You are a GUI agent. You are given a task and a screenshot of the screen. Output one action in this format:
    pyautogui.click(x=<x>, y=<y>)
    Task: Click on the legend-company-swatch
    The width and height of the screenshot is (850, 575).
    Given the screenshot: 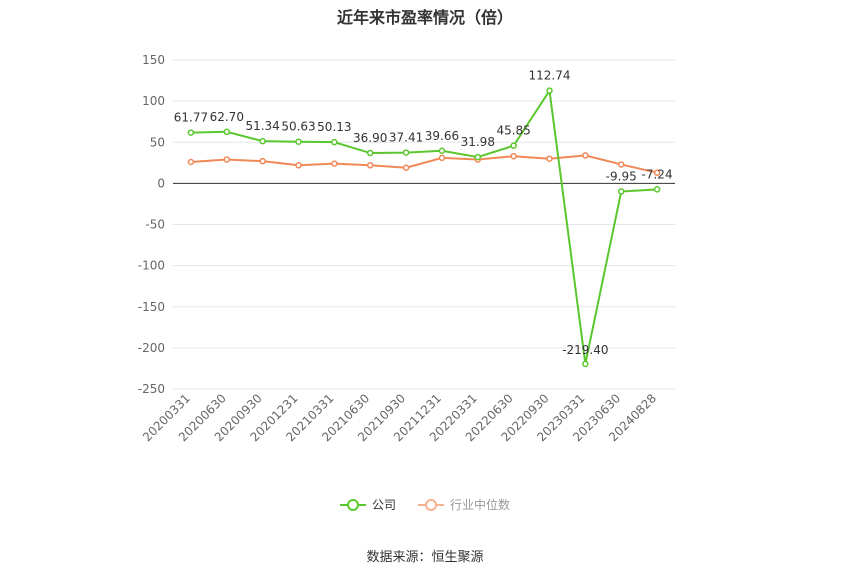 What is the action you would take?
    pyautogui.click(x=352, y=505)
    